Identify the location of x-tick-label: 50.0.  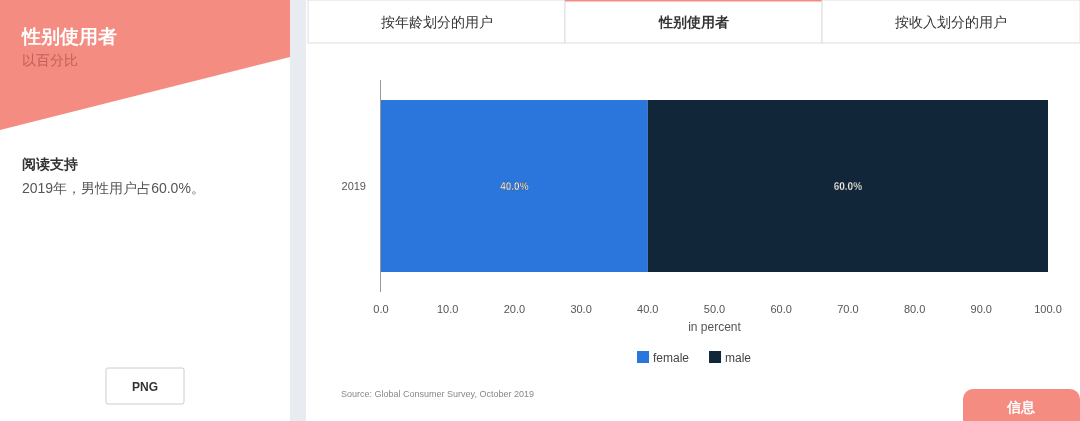
(714, 309).